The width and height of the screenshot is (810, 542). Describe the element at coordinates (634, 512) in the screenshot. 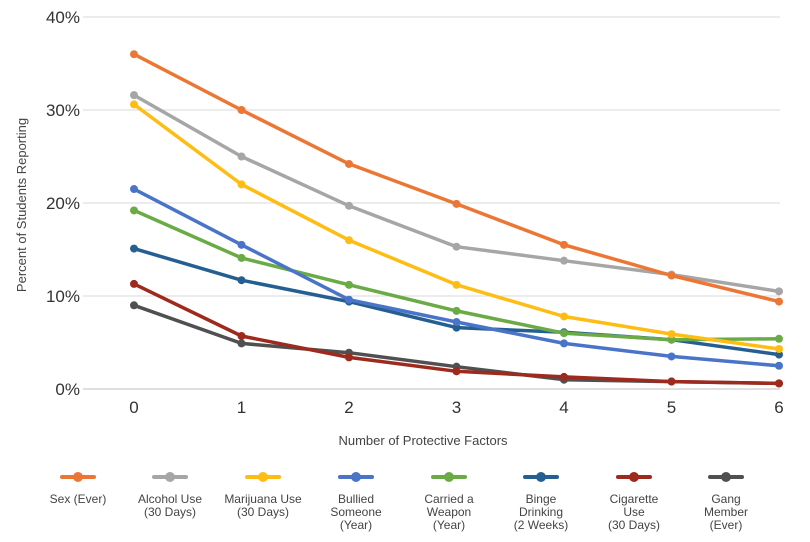

I see `legend-label: Use` at that location.